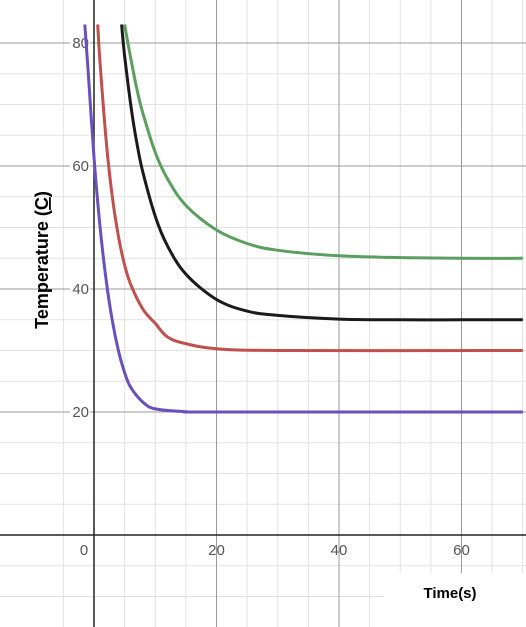 This screenshot has width=526, height=627. I want to click on y-tick-label: 40, so click(80, 289).